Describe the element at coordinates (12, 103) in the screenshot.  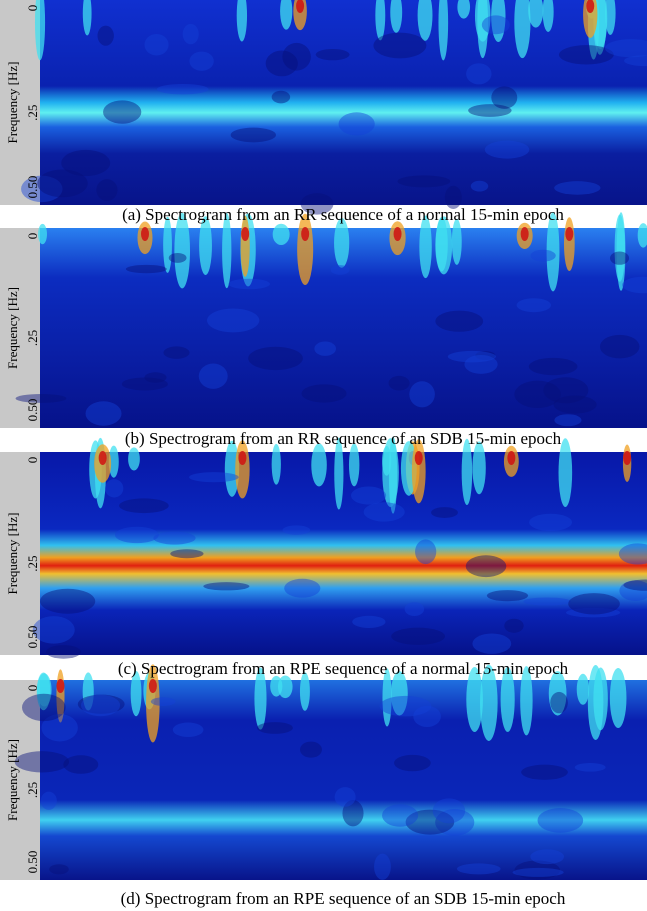
I see `y-axis-label: Frequency [Hz]` at that location.